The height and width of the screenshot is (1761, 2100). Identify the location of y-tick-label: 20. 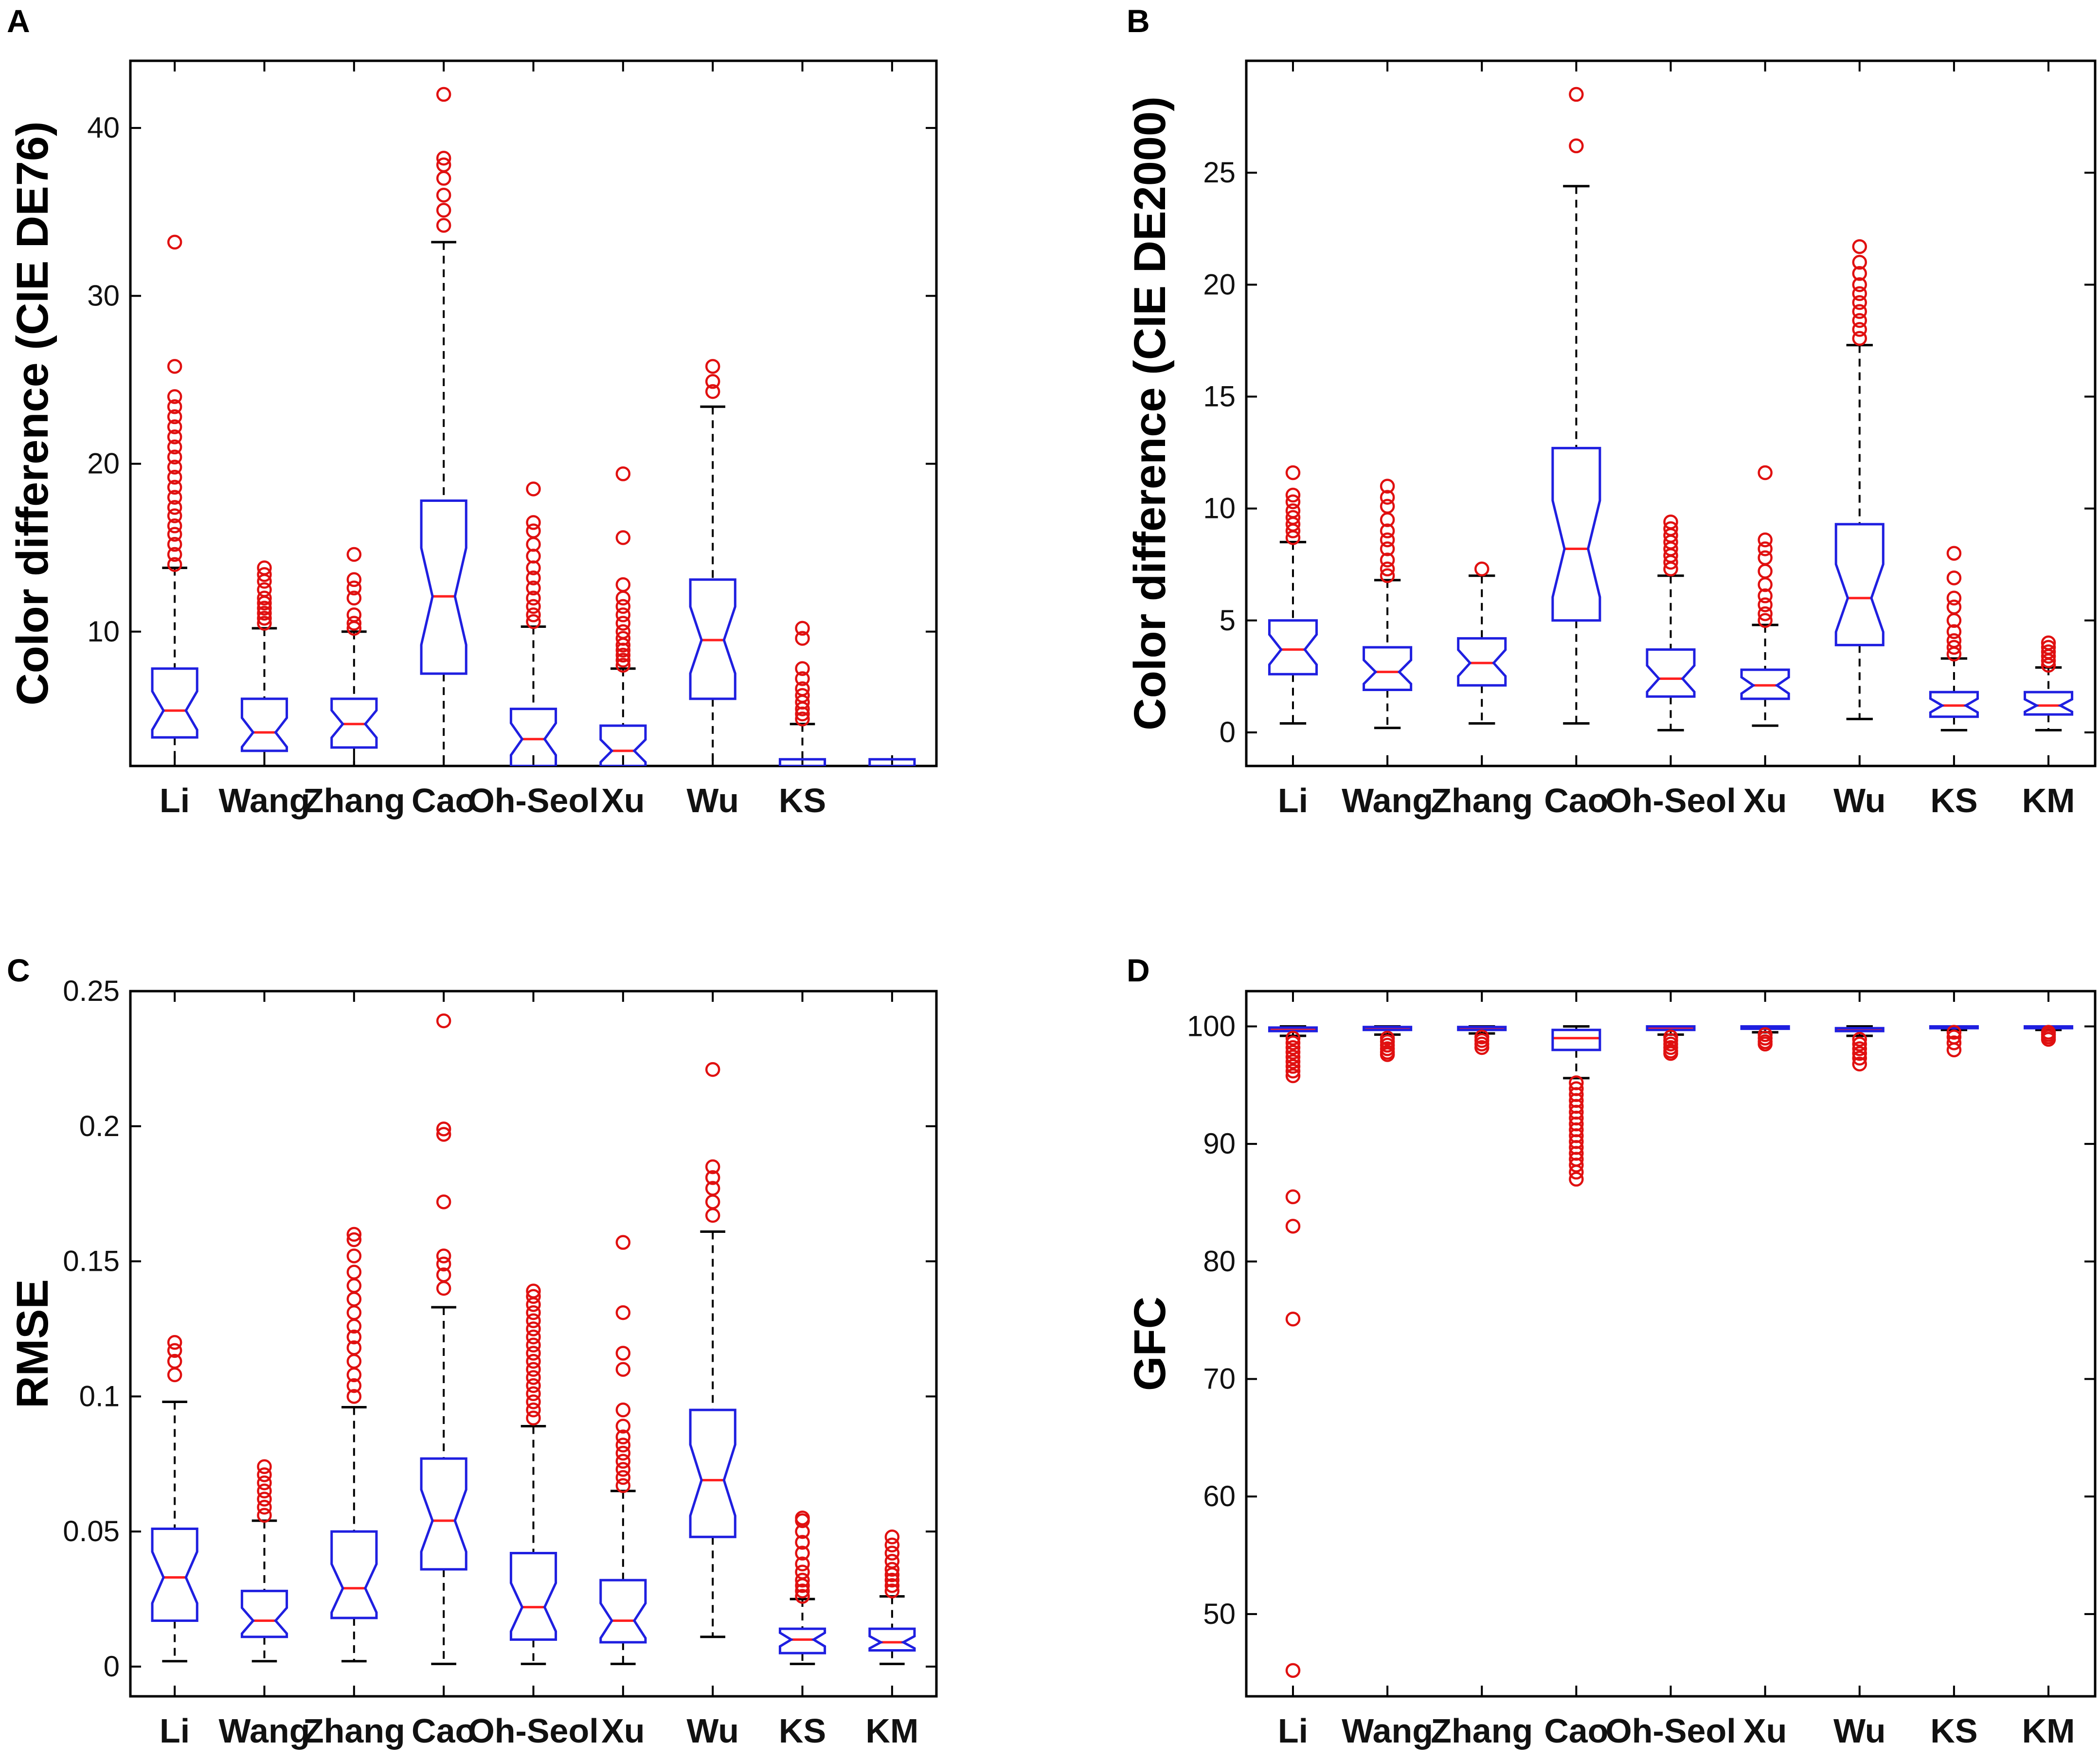
(103, 463).